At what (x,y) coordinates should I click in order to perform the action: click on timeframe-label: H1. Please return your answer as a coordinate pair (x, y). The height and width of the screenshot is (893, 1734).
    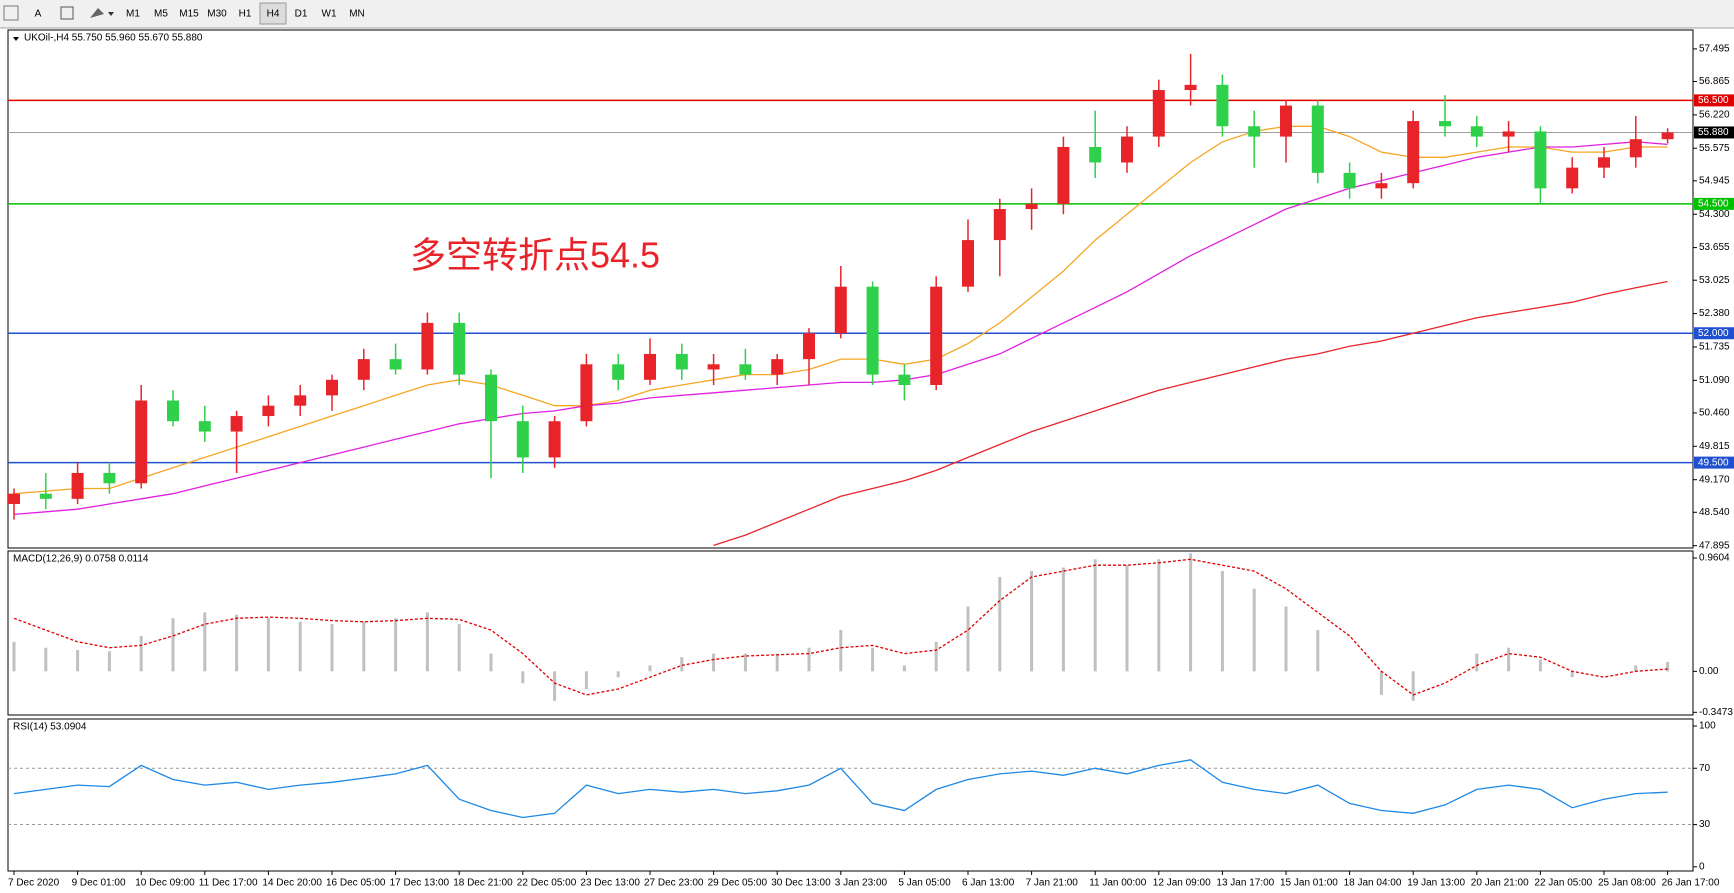
    Looking at the image, I should click on (245, 14).